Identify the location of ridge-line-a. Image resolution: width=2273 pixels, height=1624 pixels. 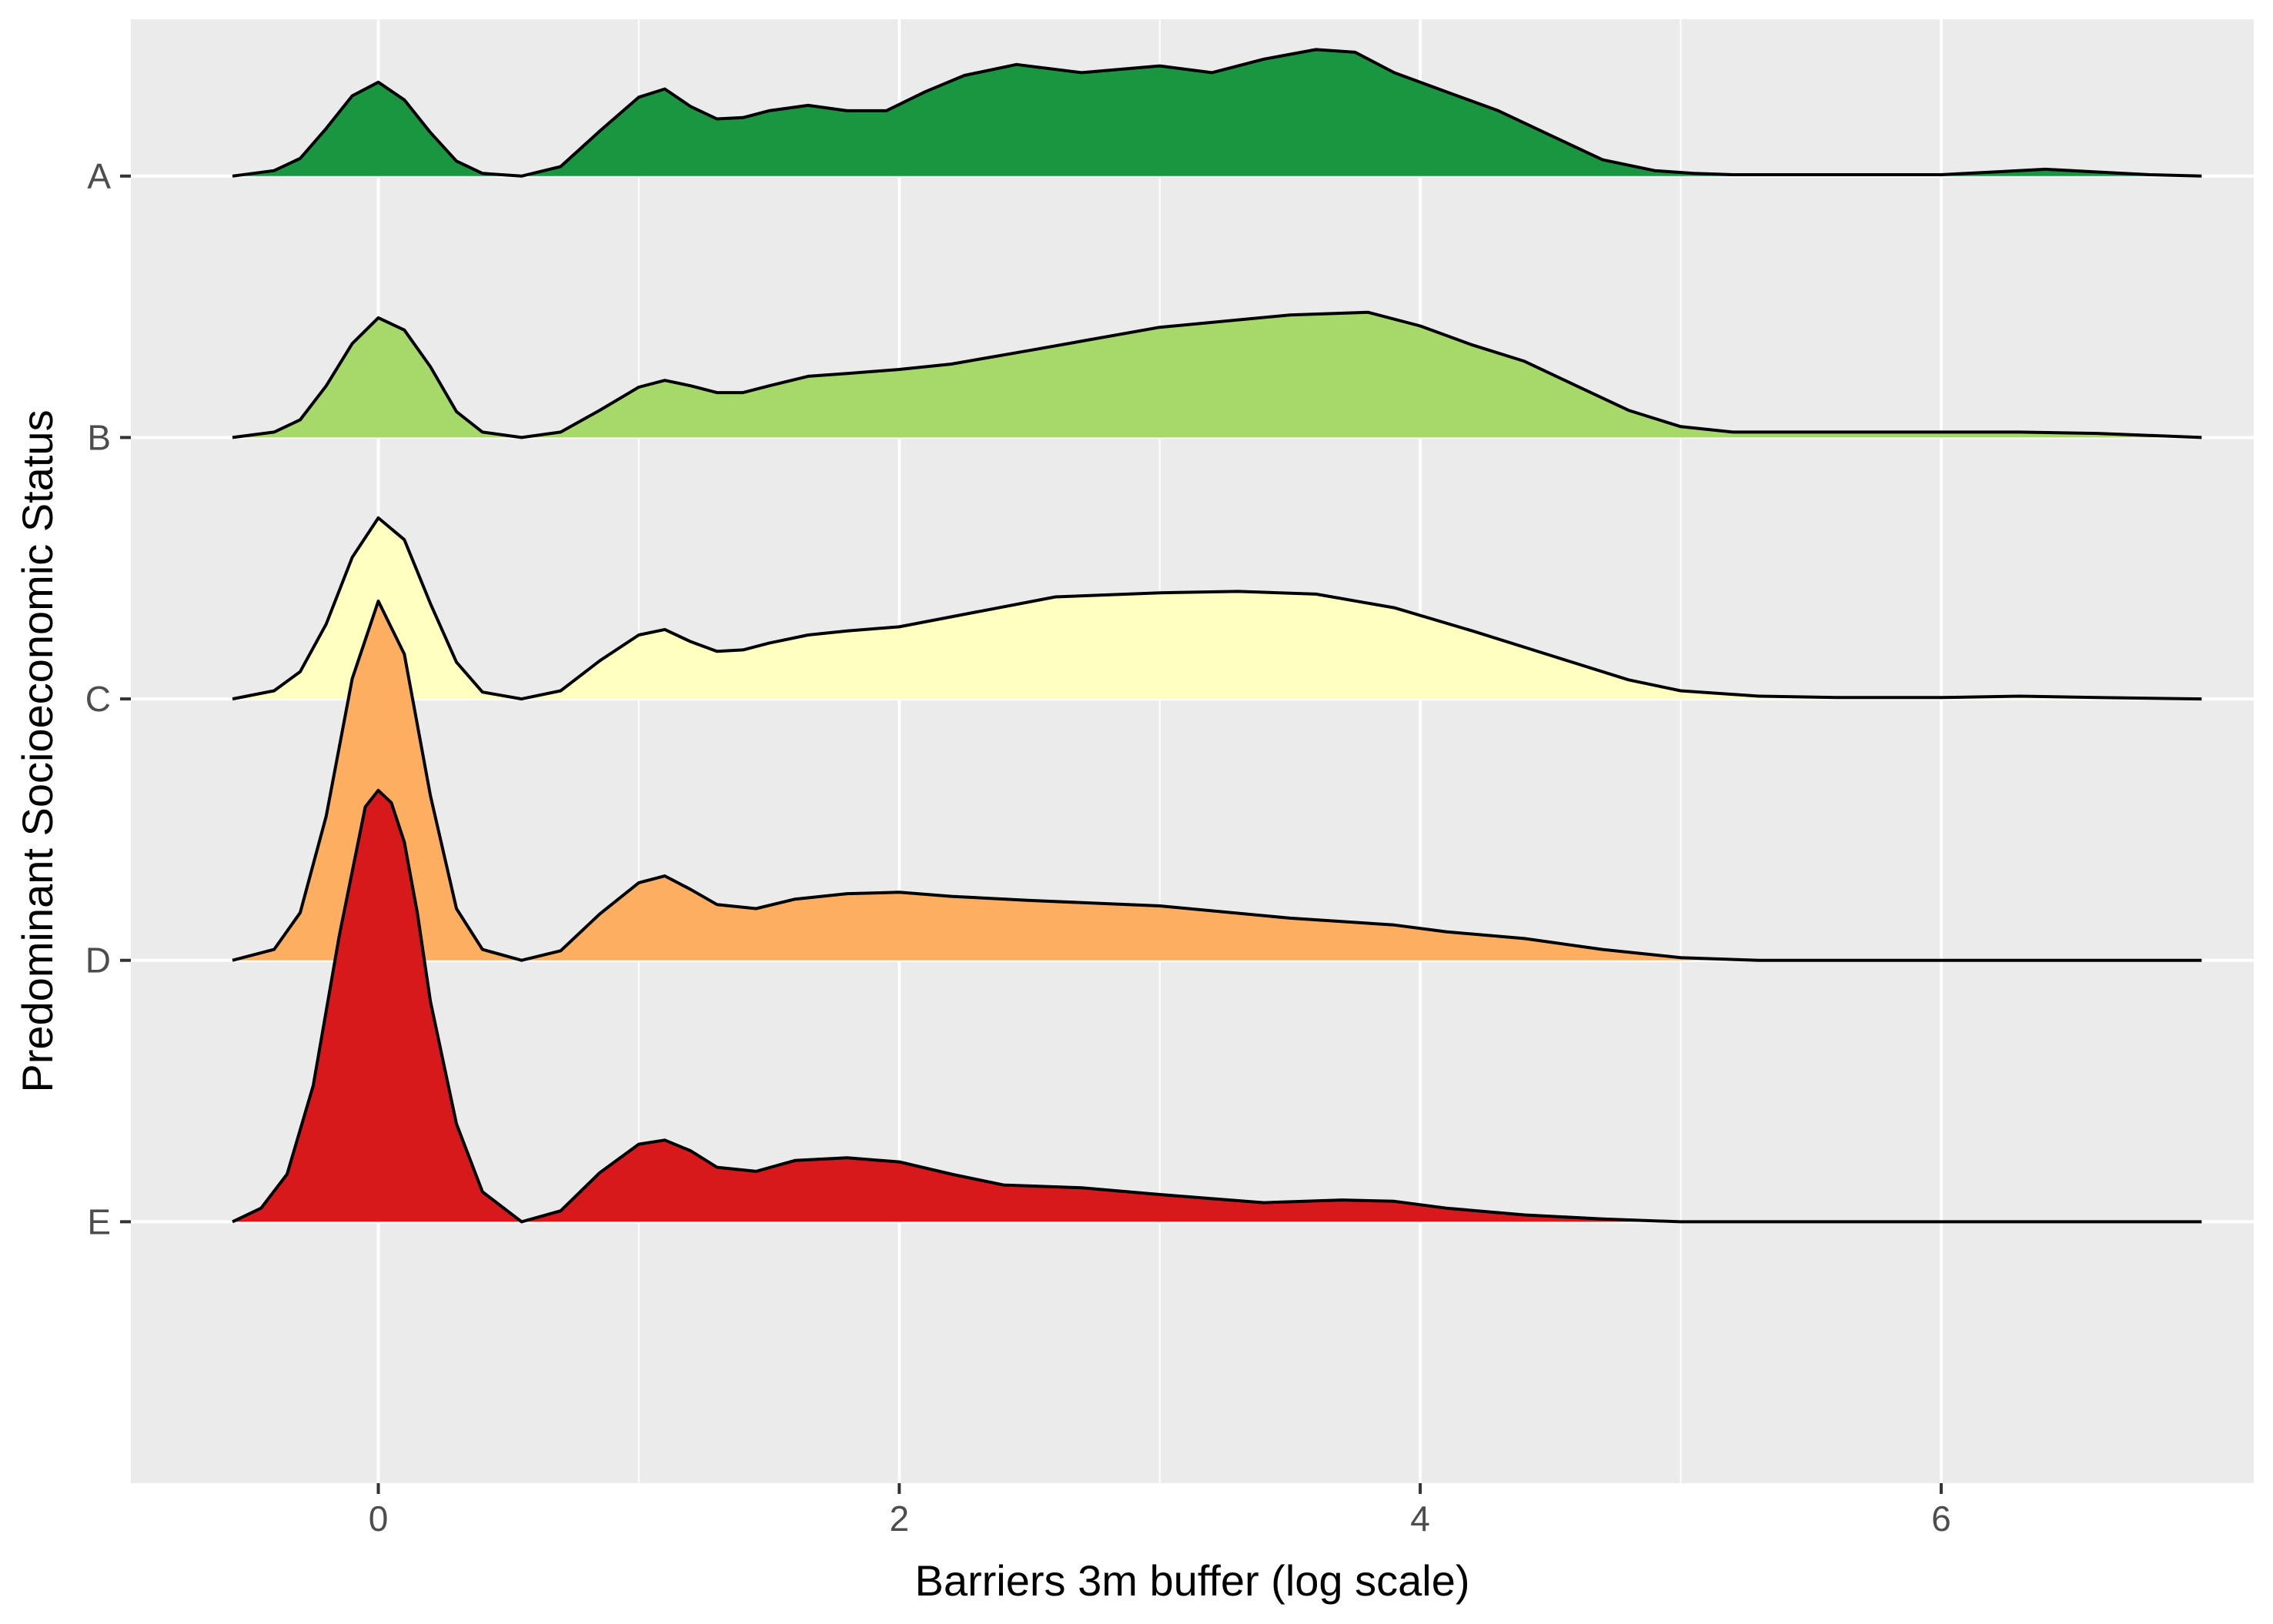
(1217, 113).